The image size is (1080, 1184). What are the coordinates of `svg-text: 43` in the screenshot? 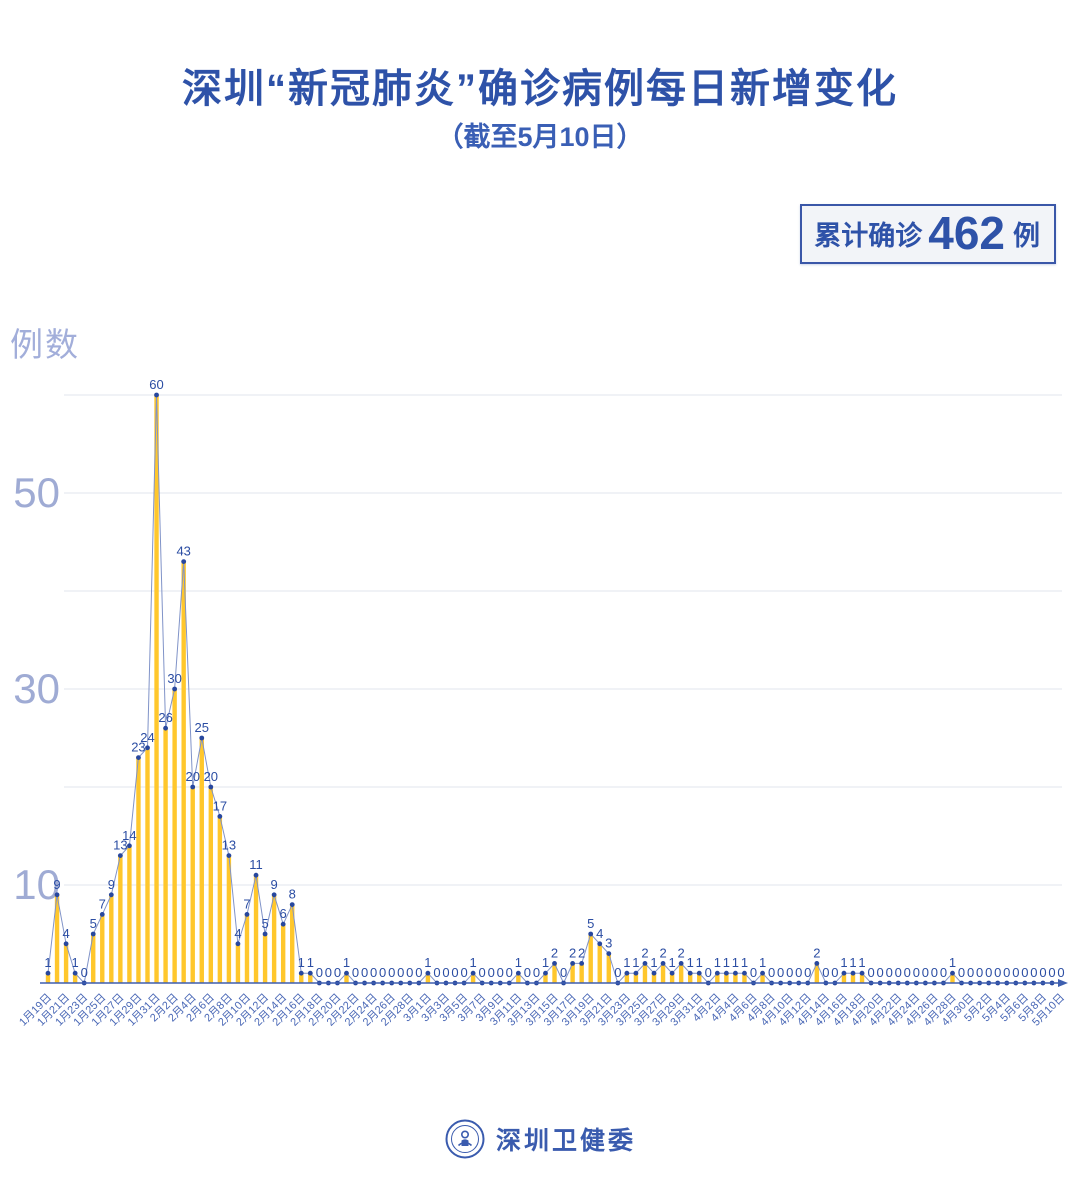 It's located at (183, 551).